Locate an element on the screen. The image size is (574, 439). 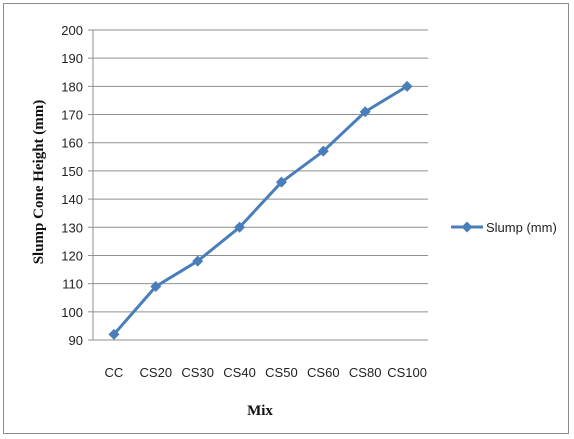
x-tick-label: CS40 is located at coordinates (239, 372).